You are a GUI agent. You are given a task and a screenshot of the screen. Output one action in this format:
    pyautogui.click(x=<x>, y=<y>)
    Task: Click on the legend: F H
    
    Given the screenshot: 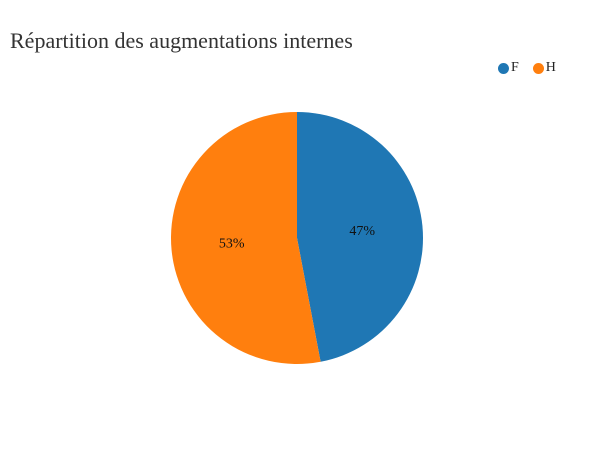 What is the action you would take?
    pyautogui.click(x=527, y=68)
    